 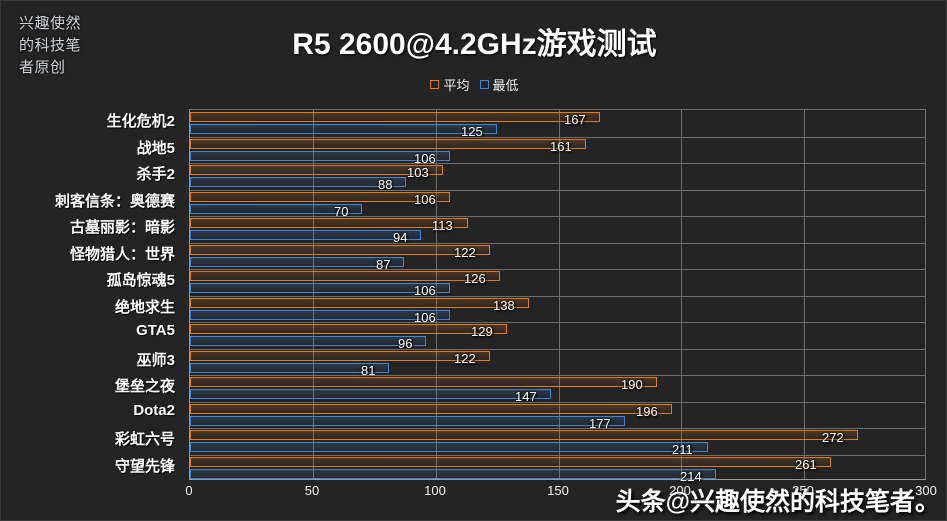 I want to click on category-label: Dota2, so click(x=154, y=410).